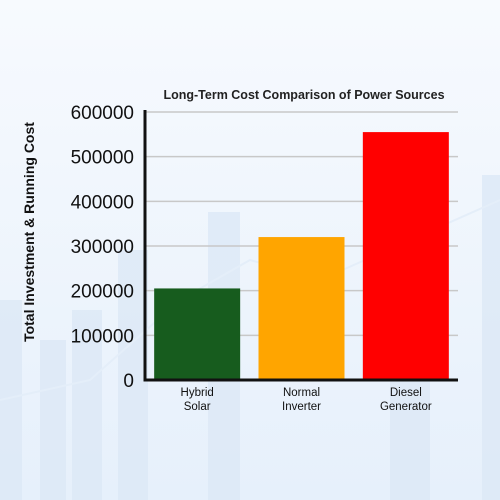 The image size is (500, 500). I want to click on y-axis-label: Total Investment & Running Cost, so click(29, 232).